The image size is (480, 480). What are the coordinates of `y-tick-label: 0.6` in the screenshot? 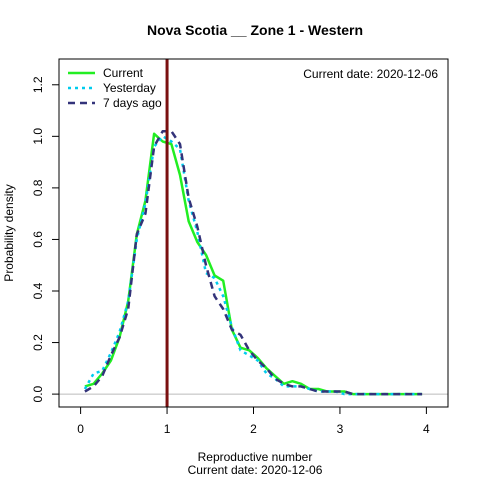 It's located at (38, 239).